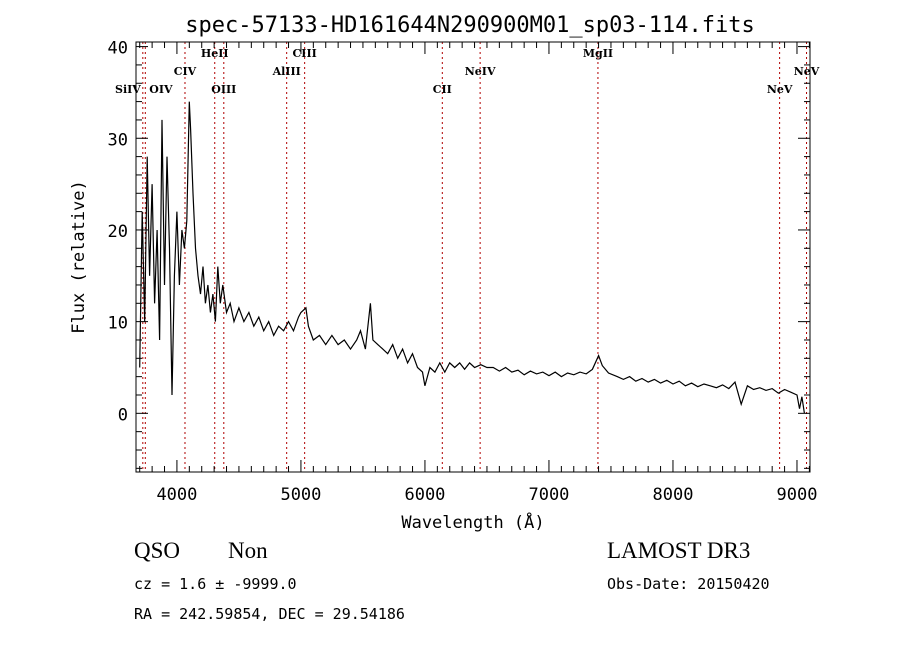  Describe the element at coordinates (480, 71) in the screenshot. I see `emission-line-label: NeIV` at that location.